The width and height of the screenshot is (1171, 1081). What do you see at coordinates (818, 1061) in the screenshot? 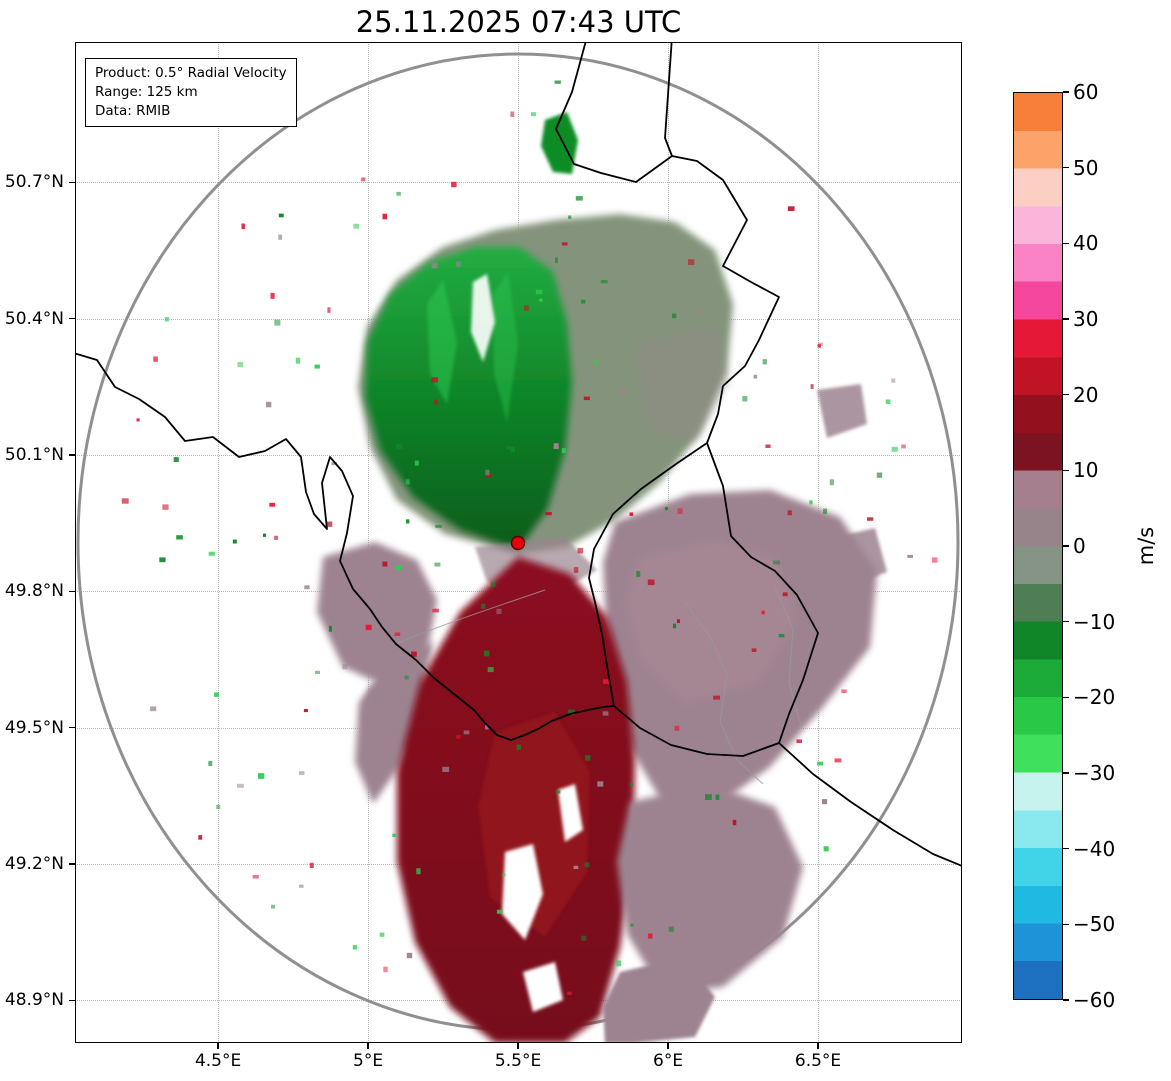
I see `x-tick-label: 6.5°E` at bounding box center [818, 1061].